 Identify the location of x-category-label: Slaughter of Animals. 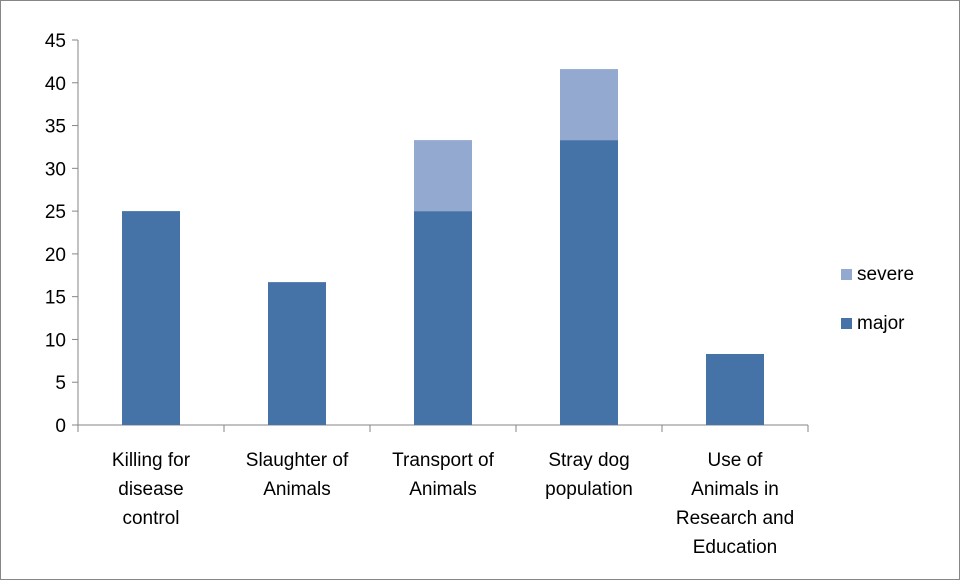
(297, 475).